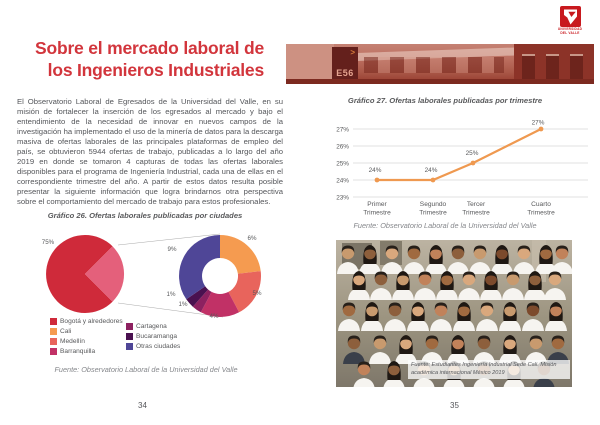  I want to click on donut-slice-medellin, so click(244, 292).